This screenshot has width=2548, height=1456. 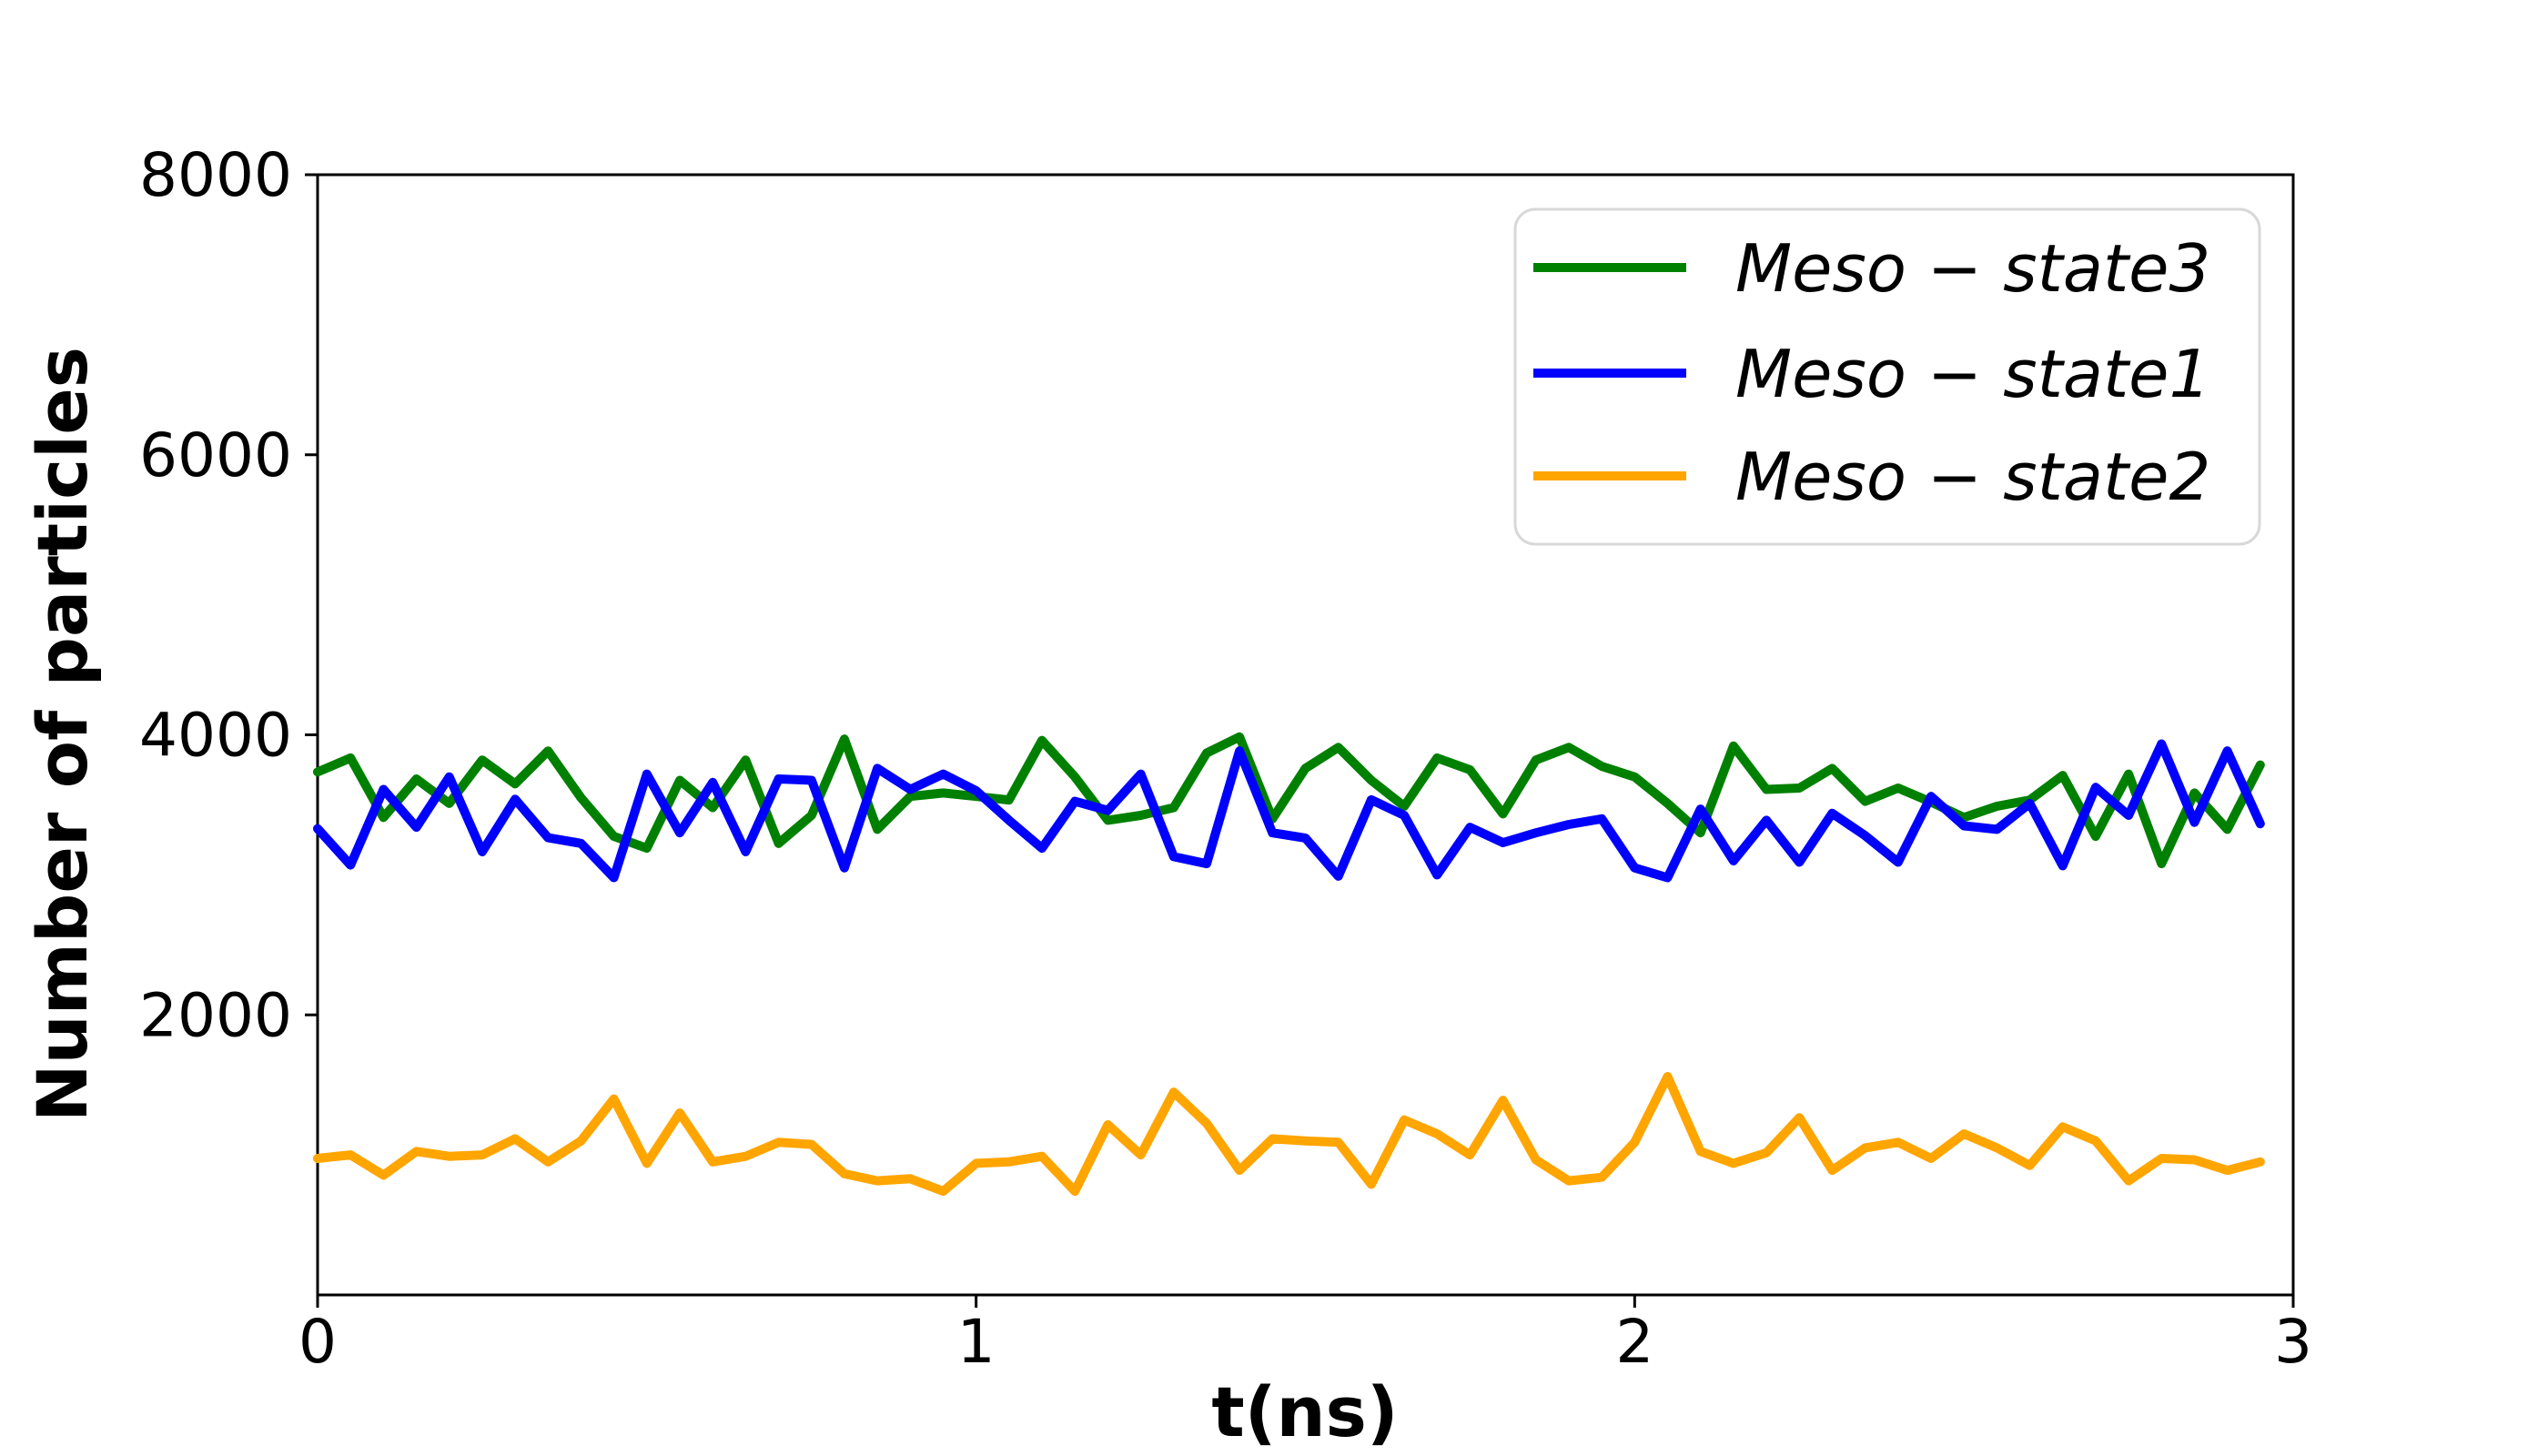 I want to click on x-tick-label: 2, so click(x=1634, y=1342).